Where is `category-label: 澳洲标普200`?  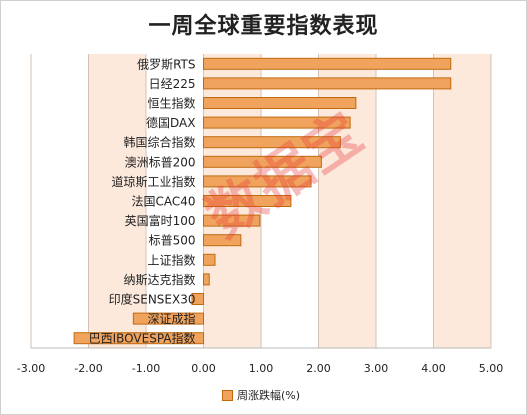 category-label: 澳洲标普200 is located at coordinates (160, 162).